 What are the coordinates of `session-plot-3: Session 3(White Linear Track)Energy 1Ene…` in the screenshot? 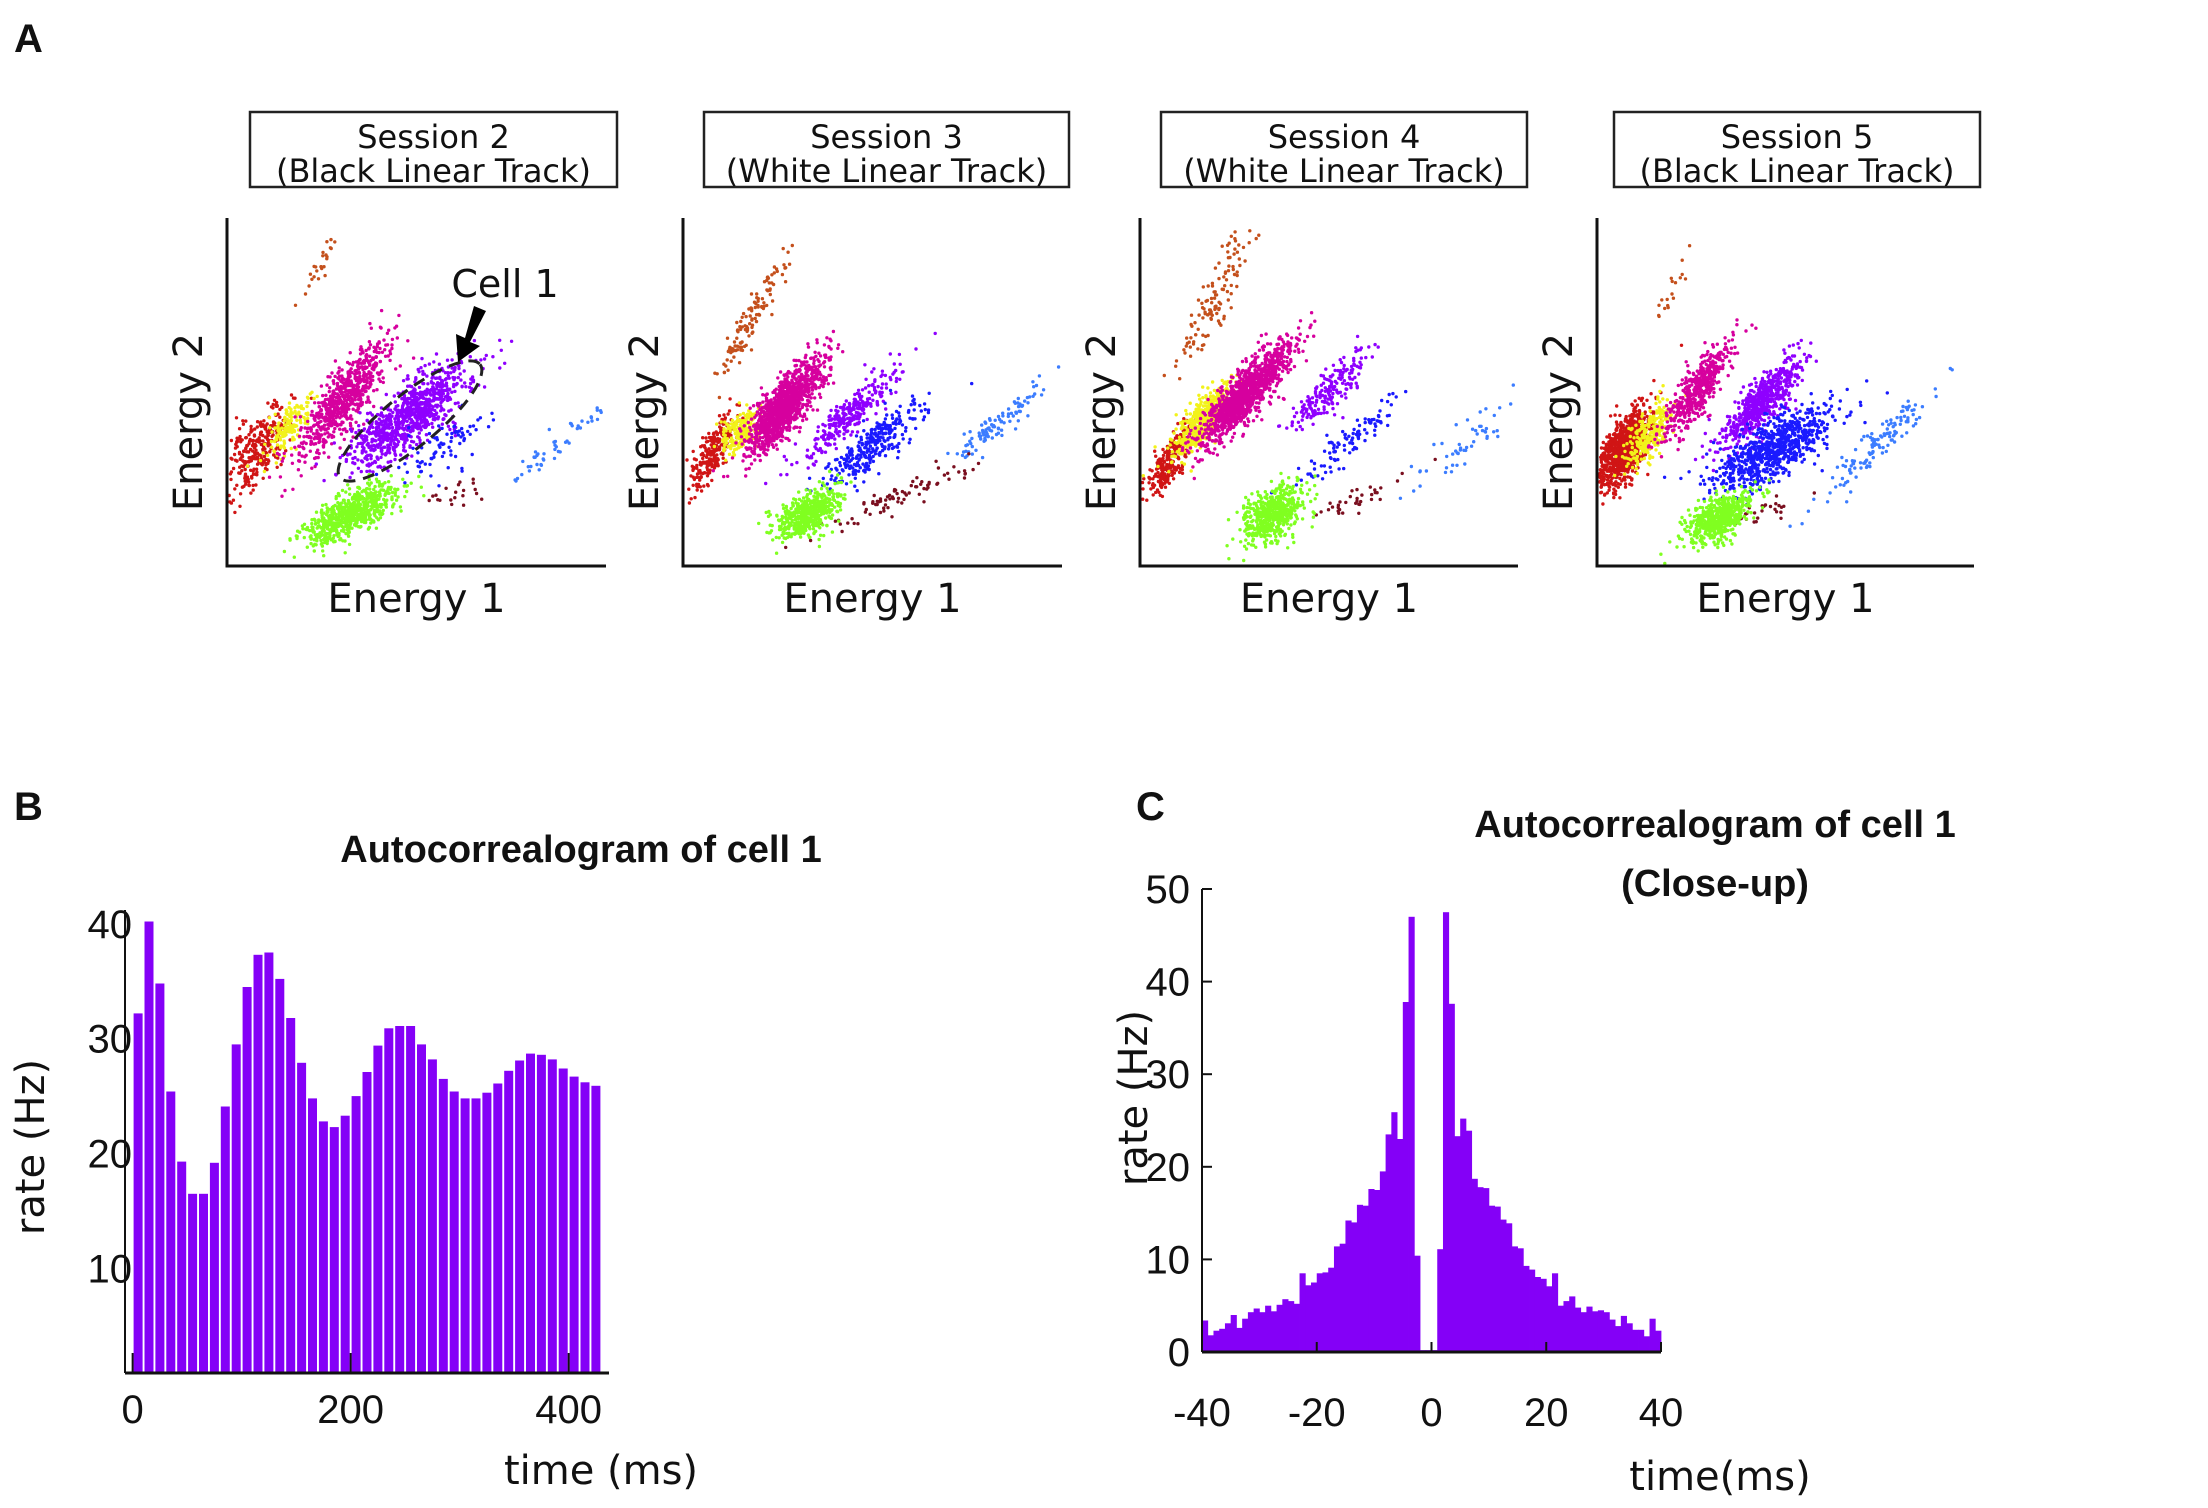 It's located at (846, 366).